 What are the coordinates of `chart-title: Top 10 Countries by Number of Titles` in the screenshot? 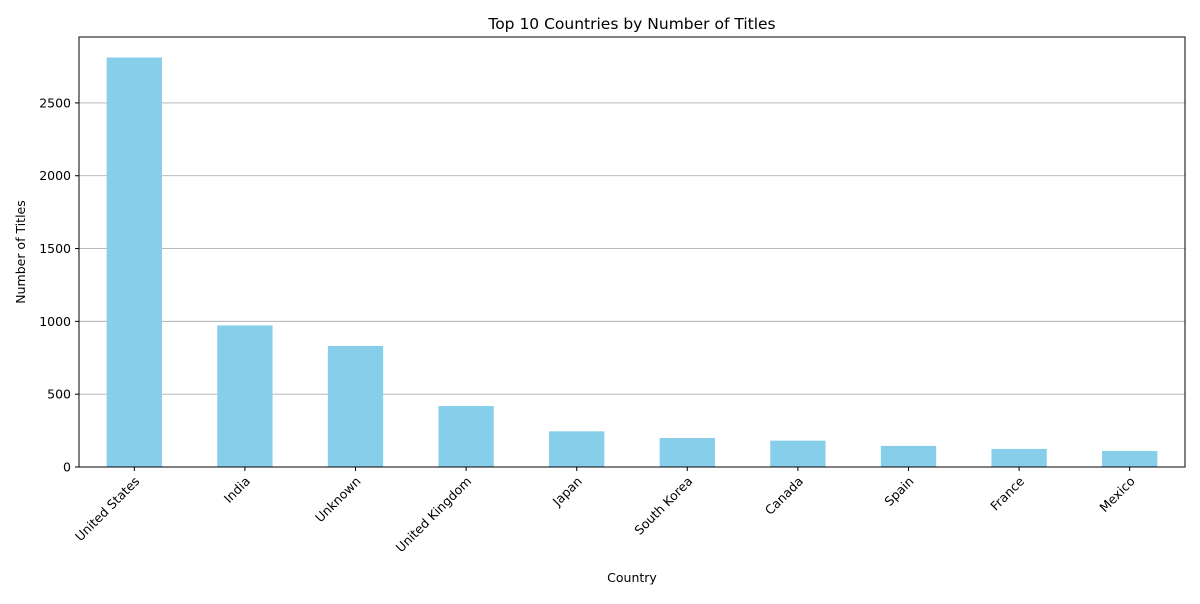 It's located at (631, 24).